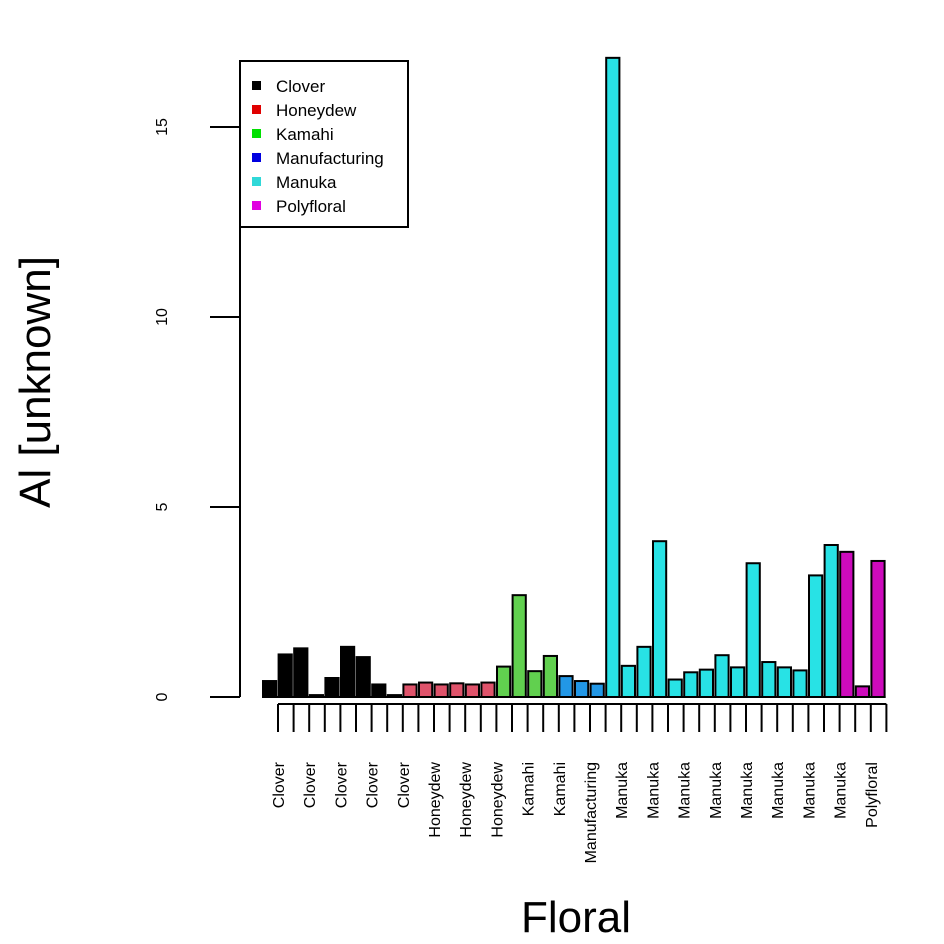  Describe the element at coordinates (162, 696) in the screenshot. I see `y-tick-label: 0` at that location.